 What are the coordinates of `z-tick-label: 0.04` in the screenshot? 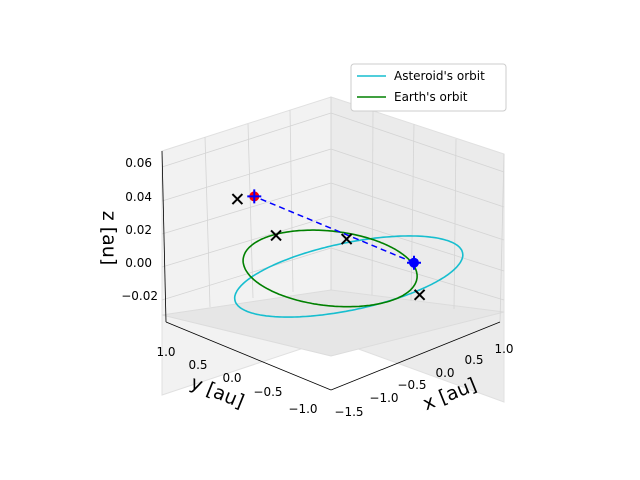 It's located at (138, 197).